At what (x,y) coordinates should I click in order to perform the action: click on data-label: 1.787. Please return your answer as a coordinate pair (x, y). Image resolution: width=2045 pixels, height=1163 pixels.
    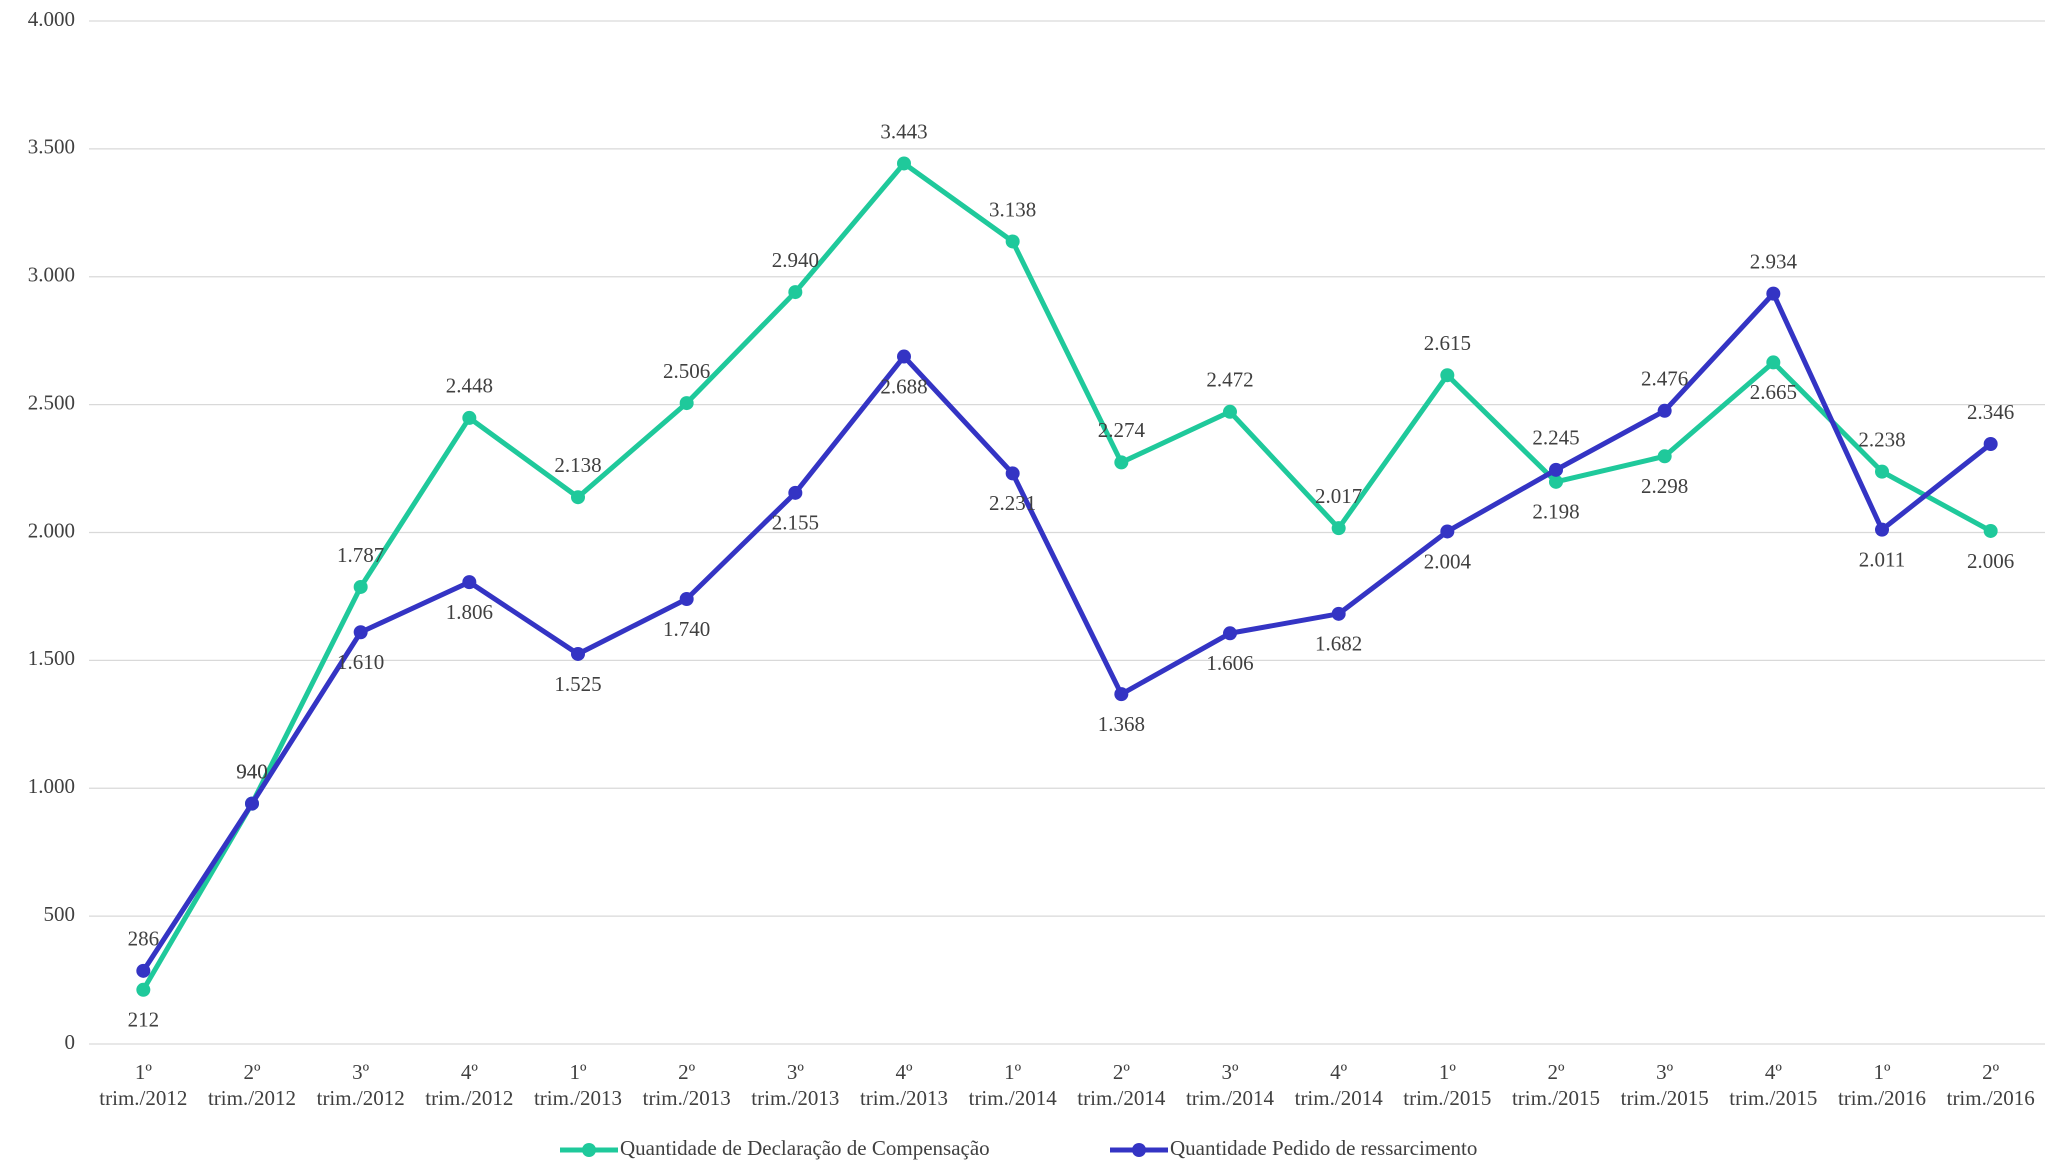
    Looking at the image, I should click on (360, 555).